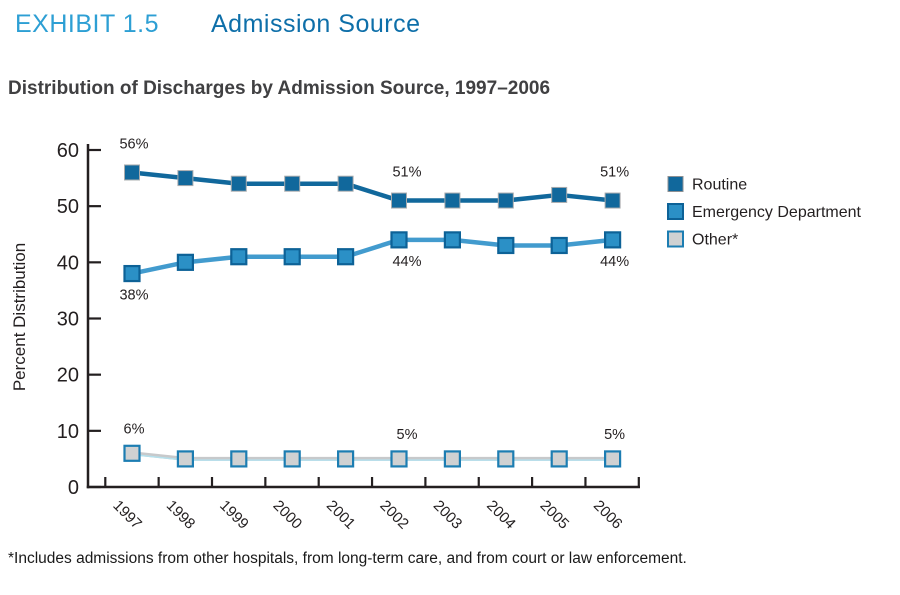 This screenshot has height=595, width=900. I want to click on y-tick-label: 0, so click(73, 488).